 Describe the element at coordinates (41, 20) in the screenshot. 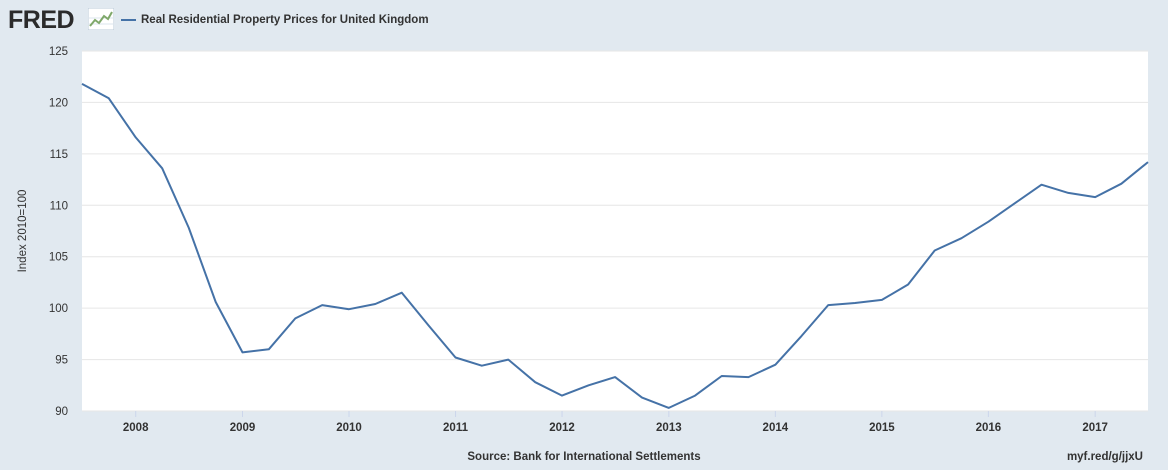

I see `fred-logo: FRED` at that location.